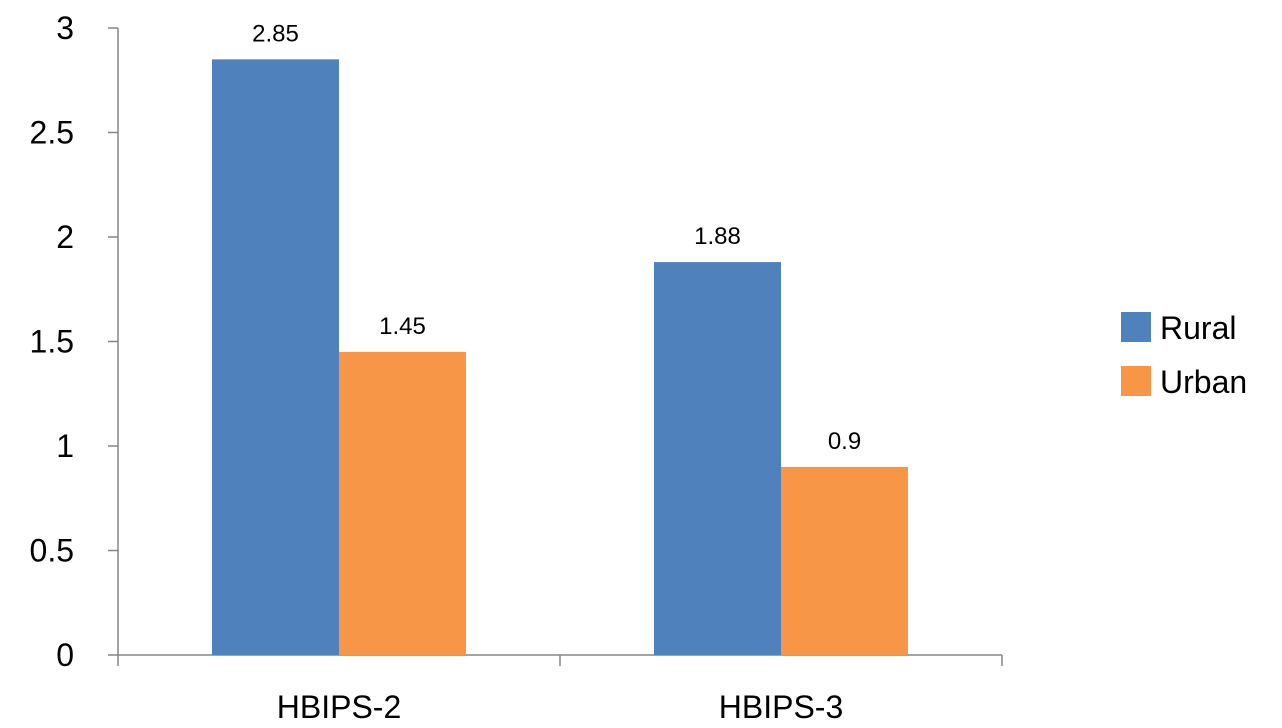  I want to click on y-tick-label: 1.5, so click(52, 342).